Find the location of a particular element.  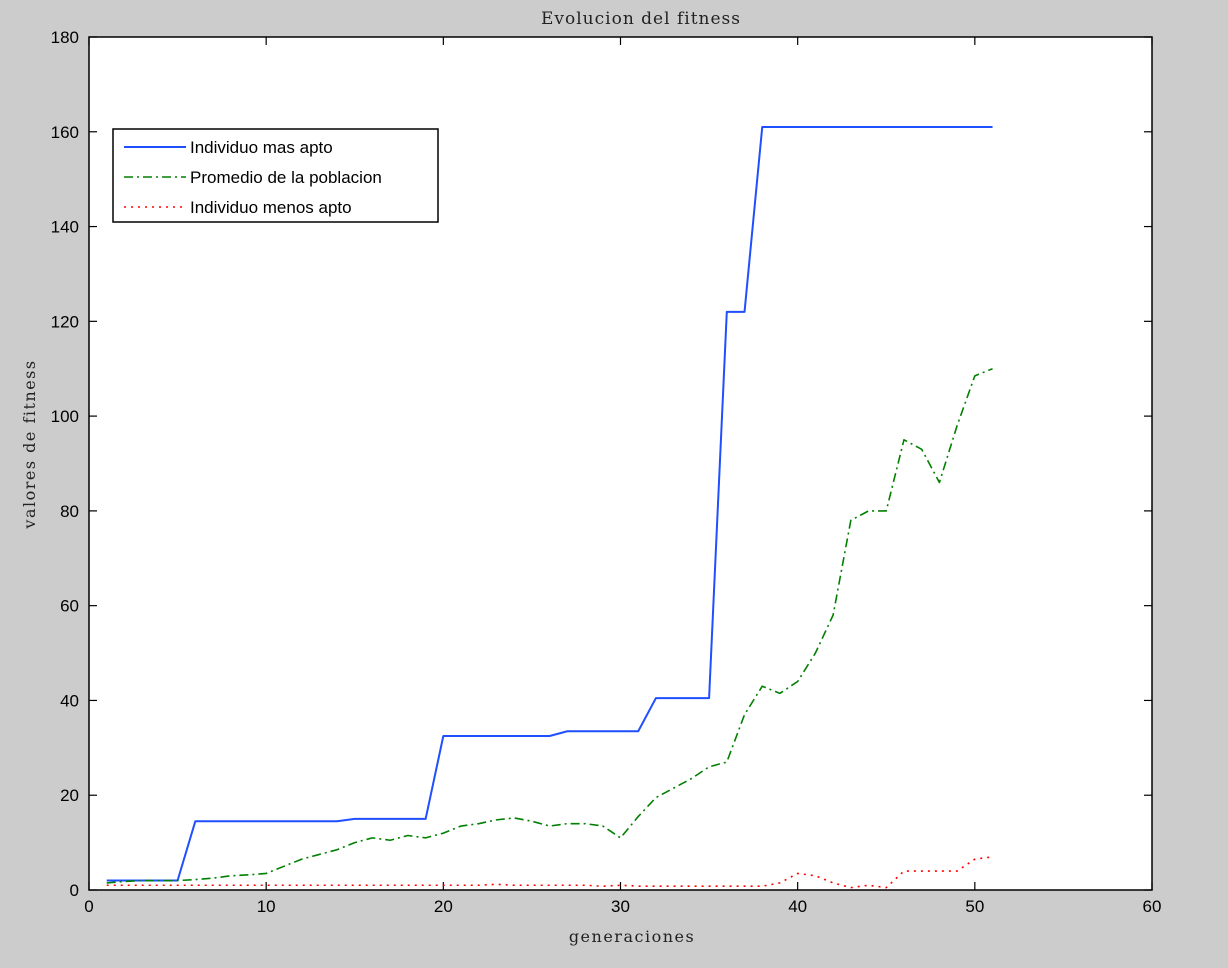

x-tick-label: 10 is located at coordinates (266, 906).